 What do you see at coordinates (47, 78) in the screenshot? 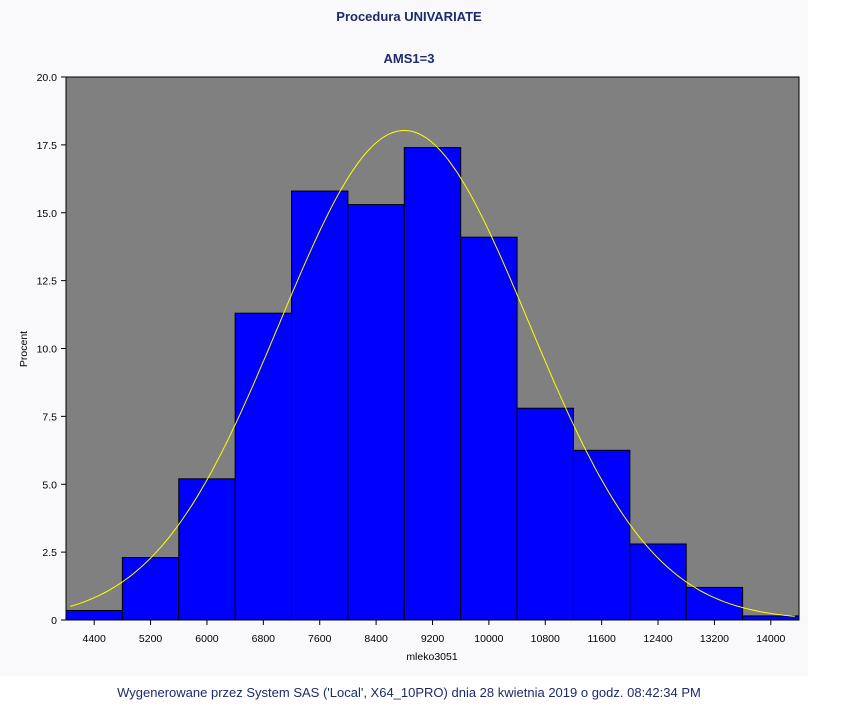
I see `y-tick-label: 20.0` at bounding box center [47, 78].